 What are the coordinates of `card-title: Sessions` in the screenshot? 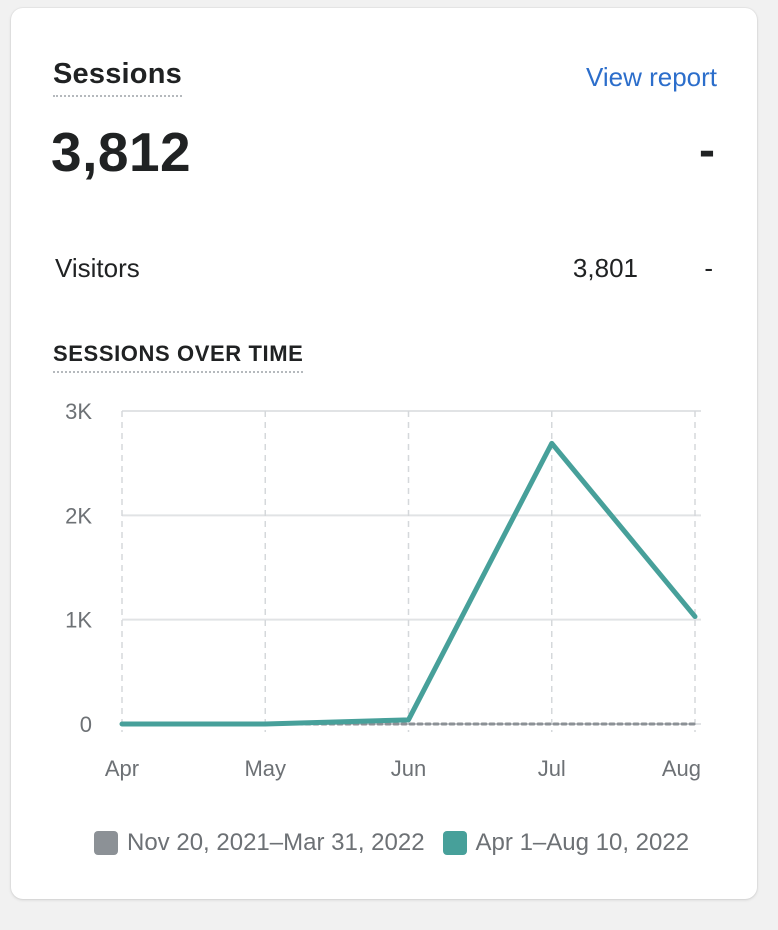 It's located at (117, 77).